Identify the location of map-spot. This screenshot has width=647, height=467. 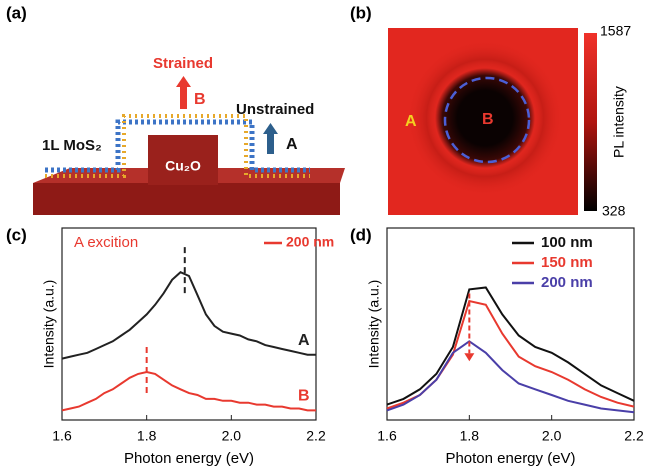
(485, 118).